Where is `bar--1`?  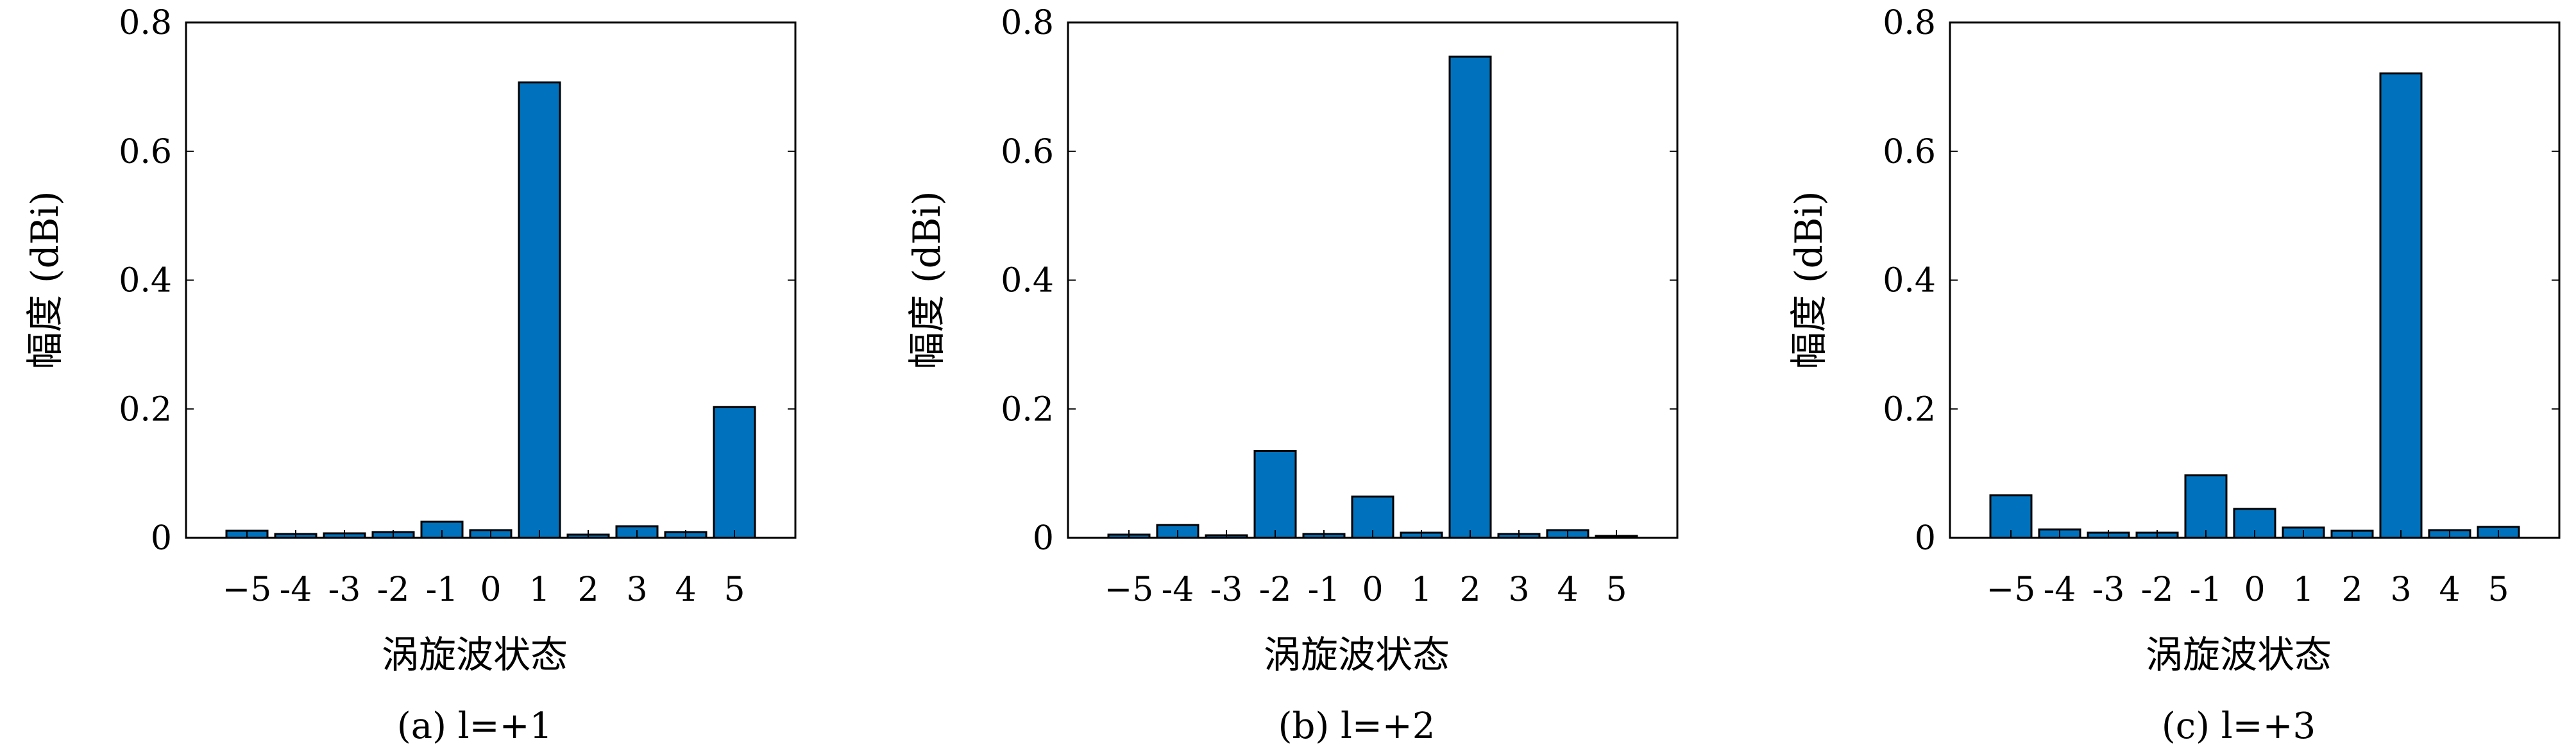 bar--1 is located at coordinates (2206, 506).